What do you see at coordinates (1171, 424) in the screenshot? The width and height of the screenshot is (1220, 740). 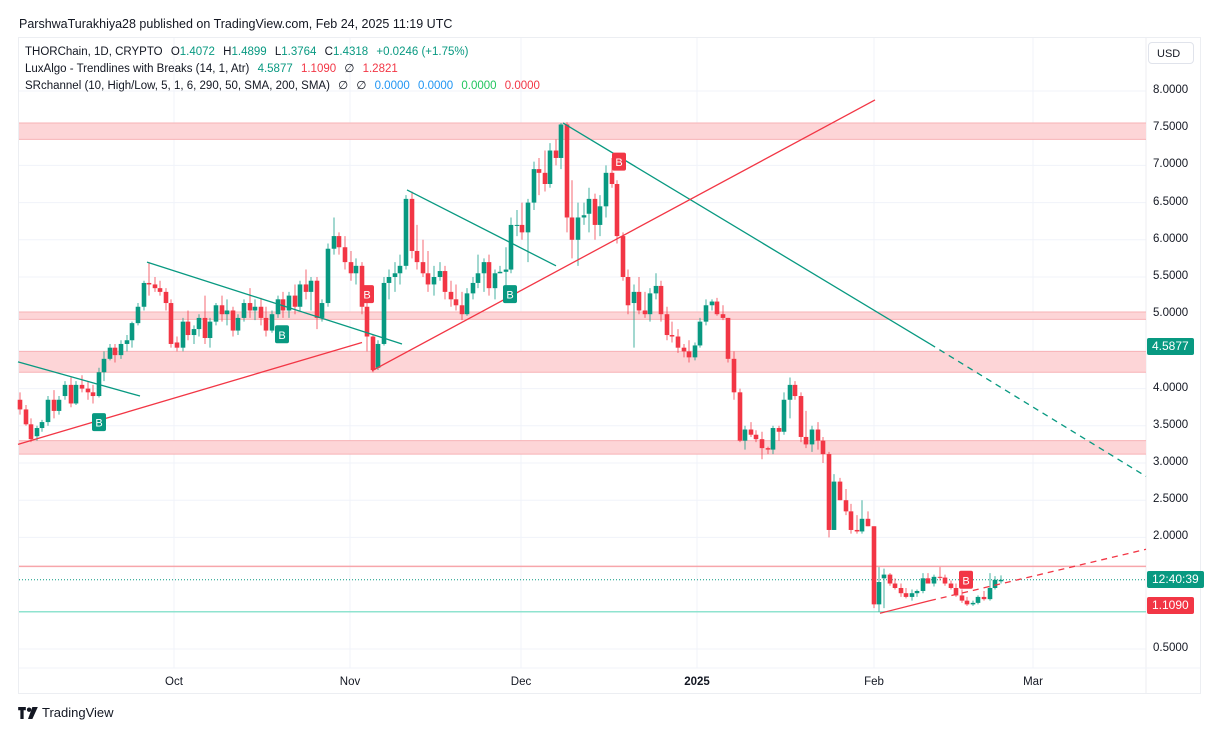 I see `price-tick-label: 3.5000` at bounding box center [1171, 424].